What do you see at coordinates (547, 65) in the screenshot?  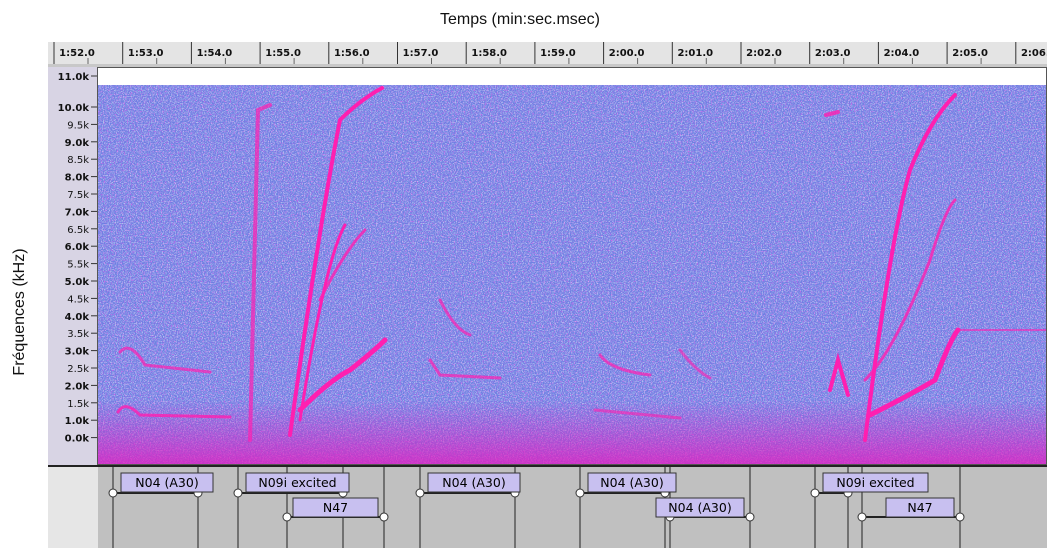 I see `ruler-edge` at bounding box center [547, 65].